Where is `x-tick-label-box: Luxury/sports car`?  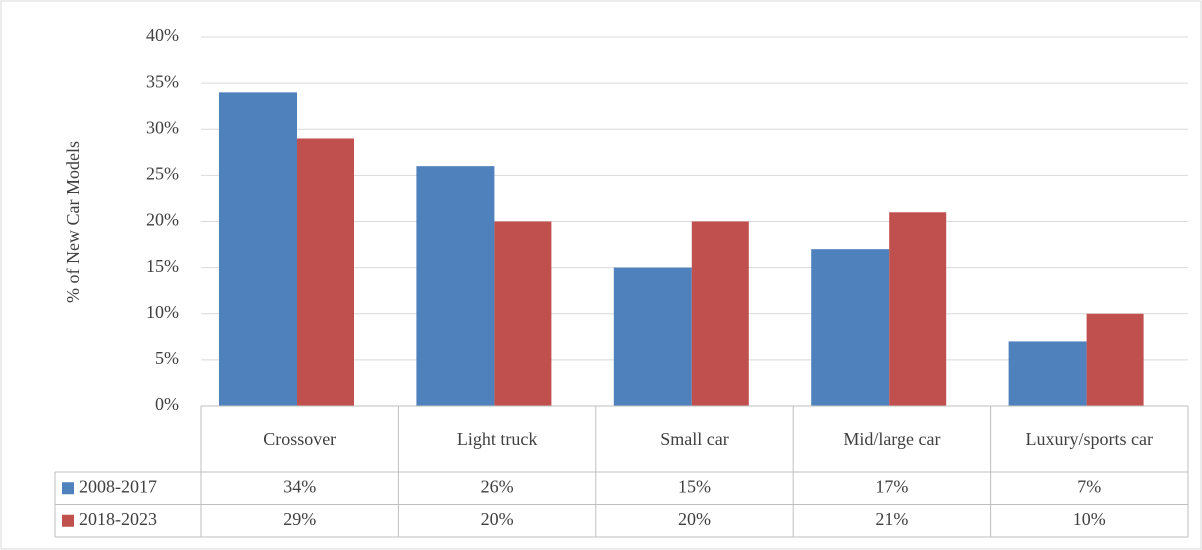
x-tick-label-box: Luxury/sports car is located at coordinates (1089, 439).